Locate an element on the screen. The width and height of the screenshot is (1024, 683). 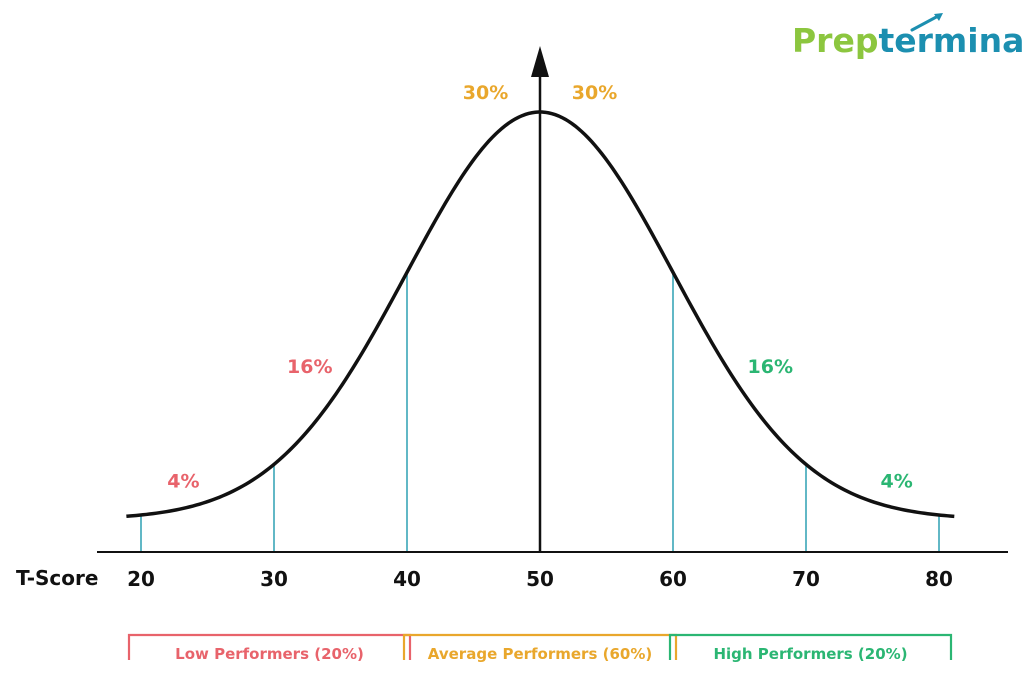
brand-logo: Prepterminal is located at coordinates (908, 36).